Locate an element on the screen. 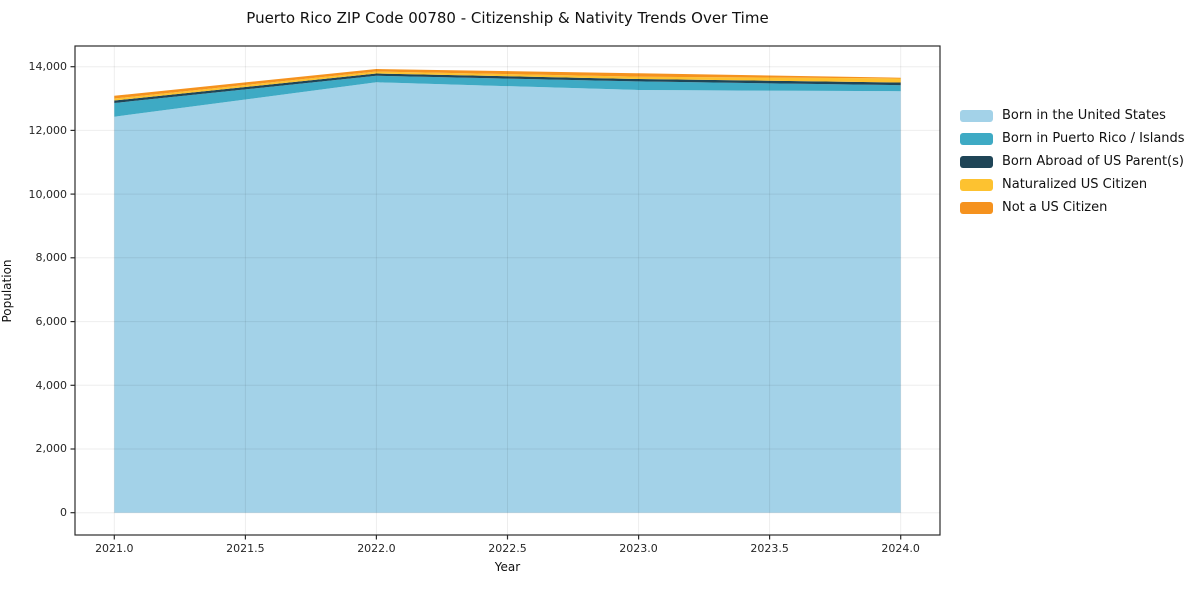 The width and height of the screenshot is (1189, 590). legend-item: Born in Puerto Rico / Islands is located at coordinates (1072, 138).